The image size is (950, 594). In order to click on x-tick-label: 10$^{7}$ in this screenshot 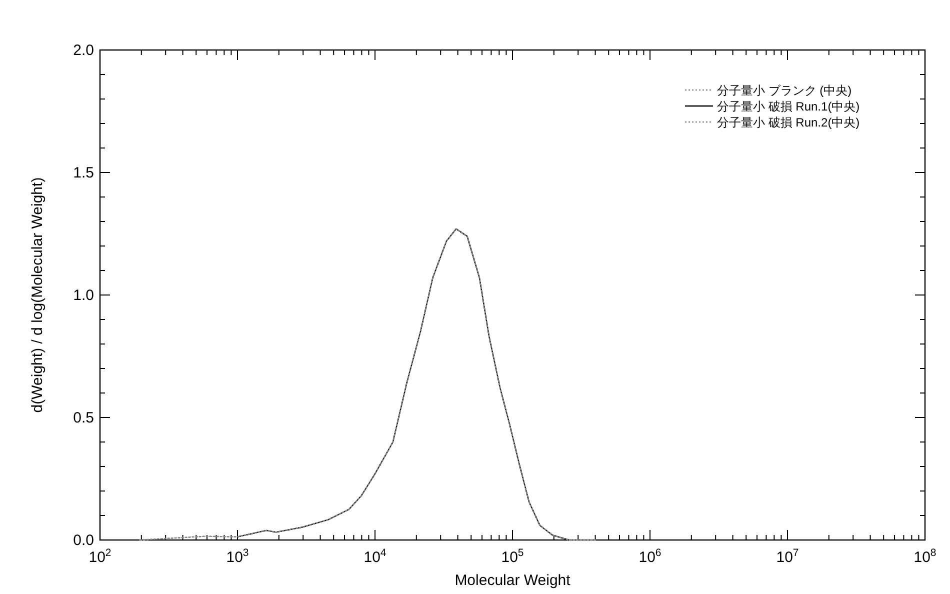, I will do `click(787, 556)`.